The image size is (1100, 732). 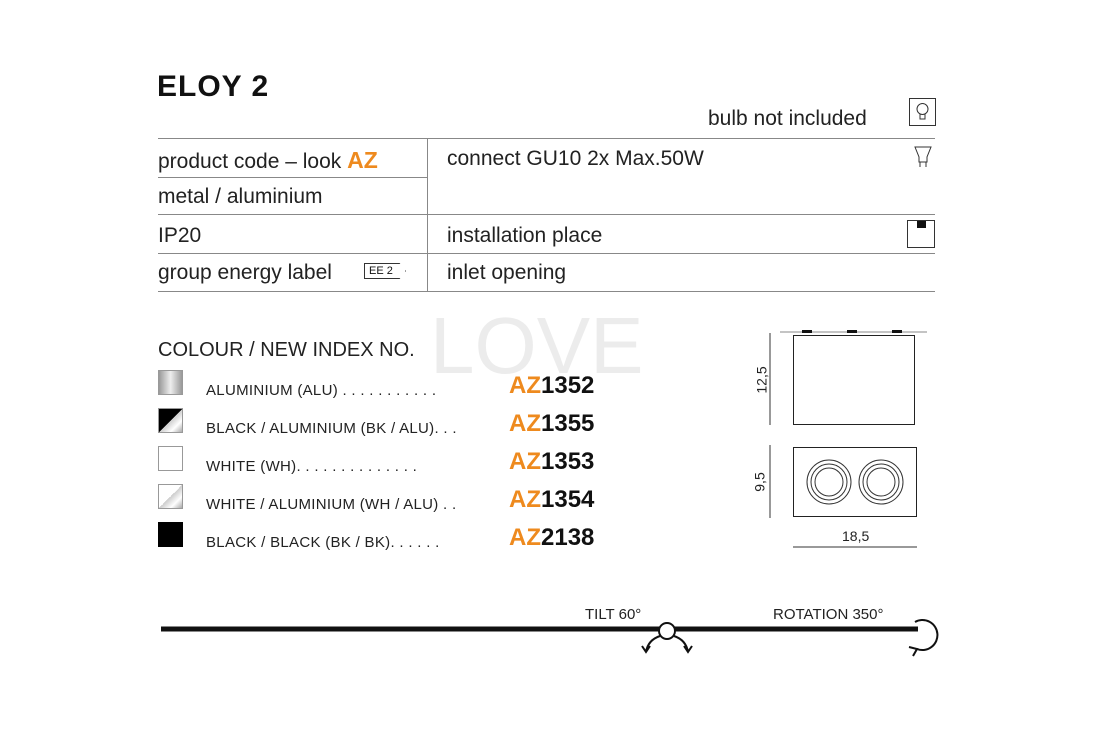 What do you see at coordinates (170, 420) in the screenshot?
I see `swatch-black-aluminium` at bounding box center [170, 420].